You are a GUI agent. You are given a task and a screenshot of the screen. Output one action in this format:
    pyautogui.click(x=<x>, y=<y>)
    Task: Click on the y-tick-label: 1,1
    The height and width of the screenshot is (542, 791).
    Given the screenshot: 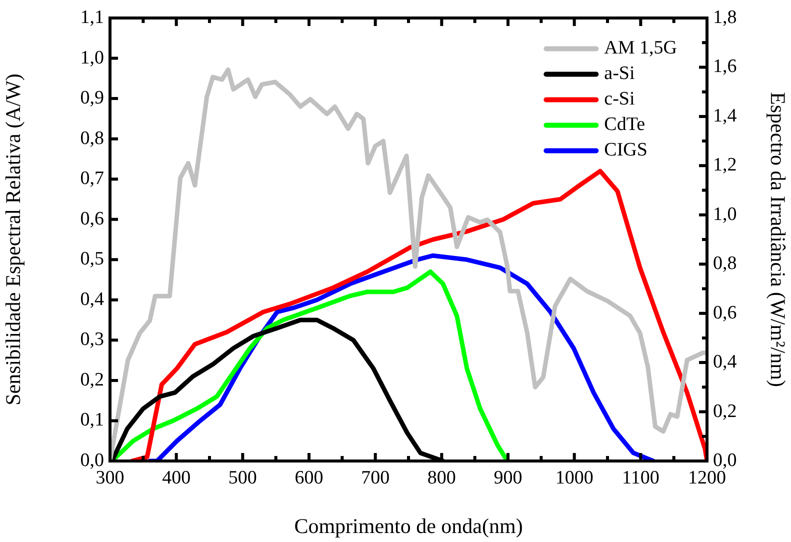 What is the action you would take?
    pyautogui.click(x=92, y=17)
    